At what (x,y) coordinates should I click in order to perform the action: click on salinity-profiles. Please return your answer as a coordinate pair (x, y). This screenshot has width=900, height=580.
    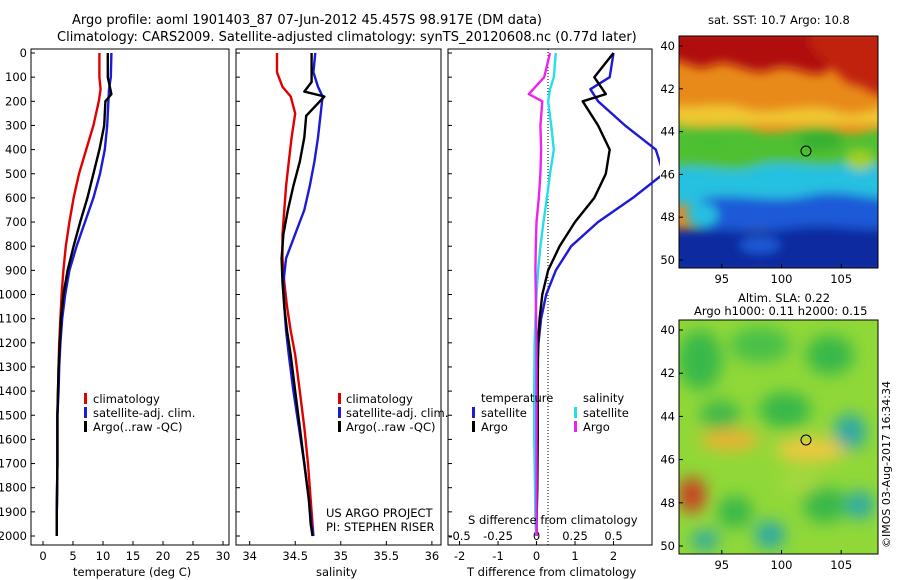
    Looking at the image, I should click on (300, 294).